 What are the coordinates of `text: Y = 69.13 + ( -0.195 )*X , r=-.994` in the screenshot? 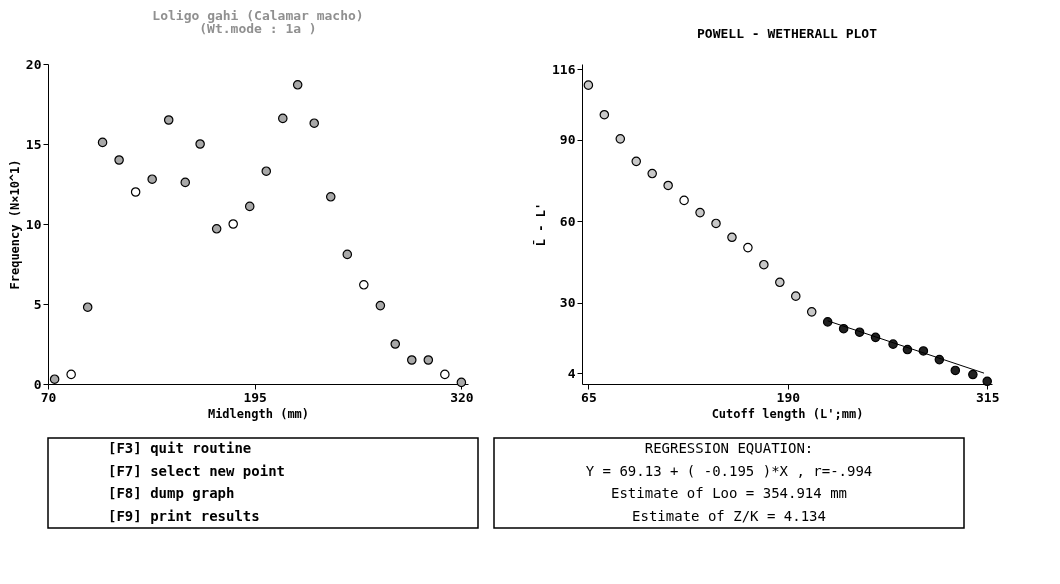 It's located at (729, 470).